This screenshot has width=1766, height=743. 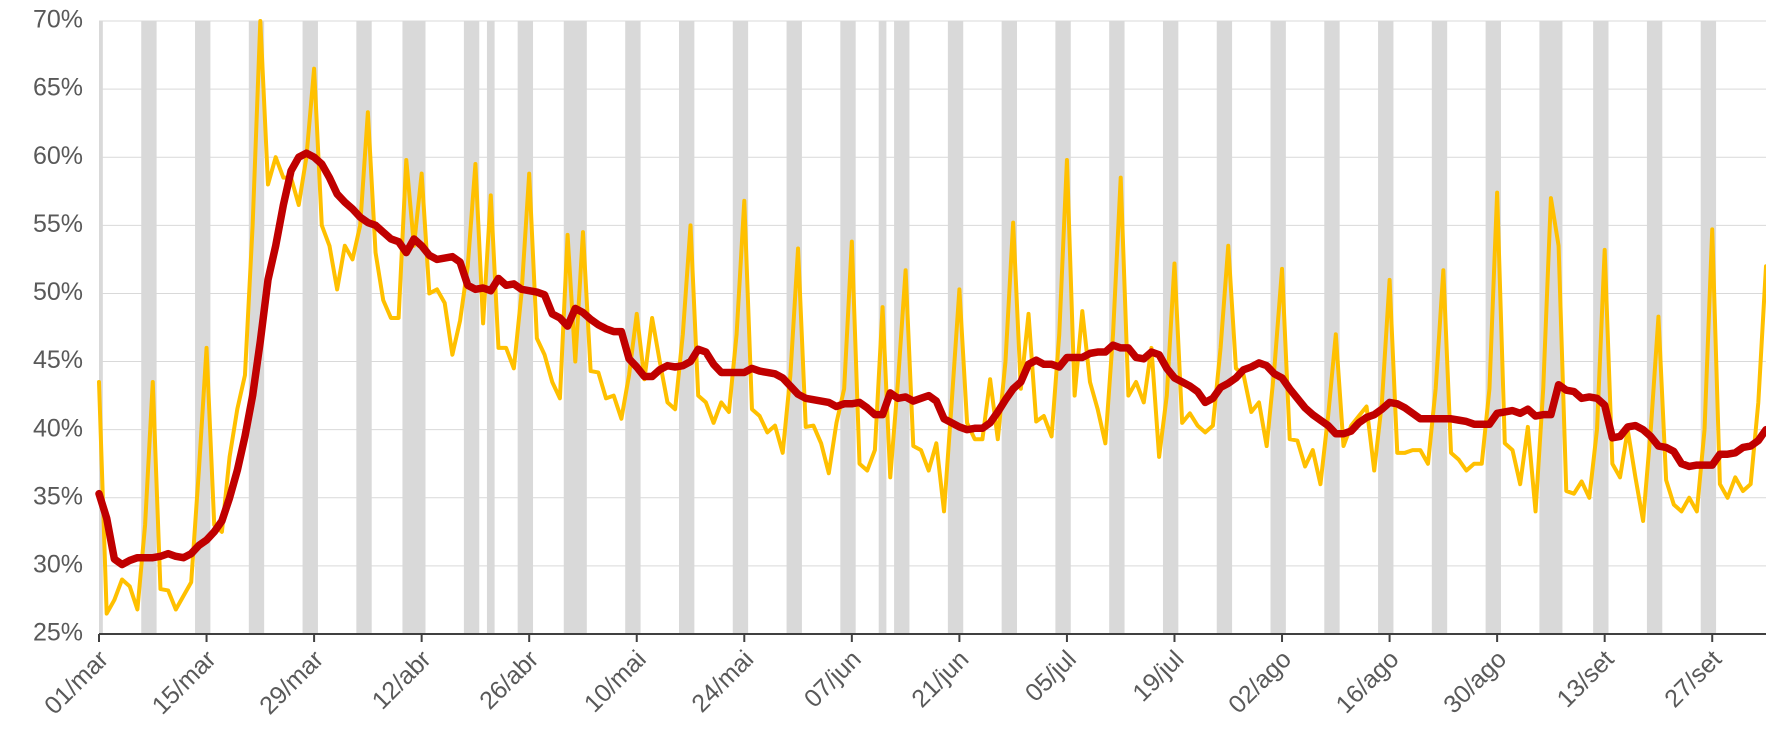 What do you see at coordinates (58, 292) in the screenshot?
I see `y-tick-label: 50%` at bounding box center [58, 292].